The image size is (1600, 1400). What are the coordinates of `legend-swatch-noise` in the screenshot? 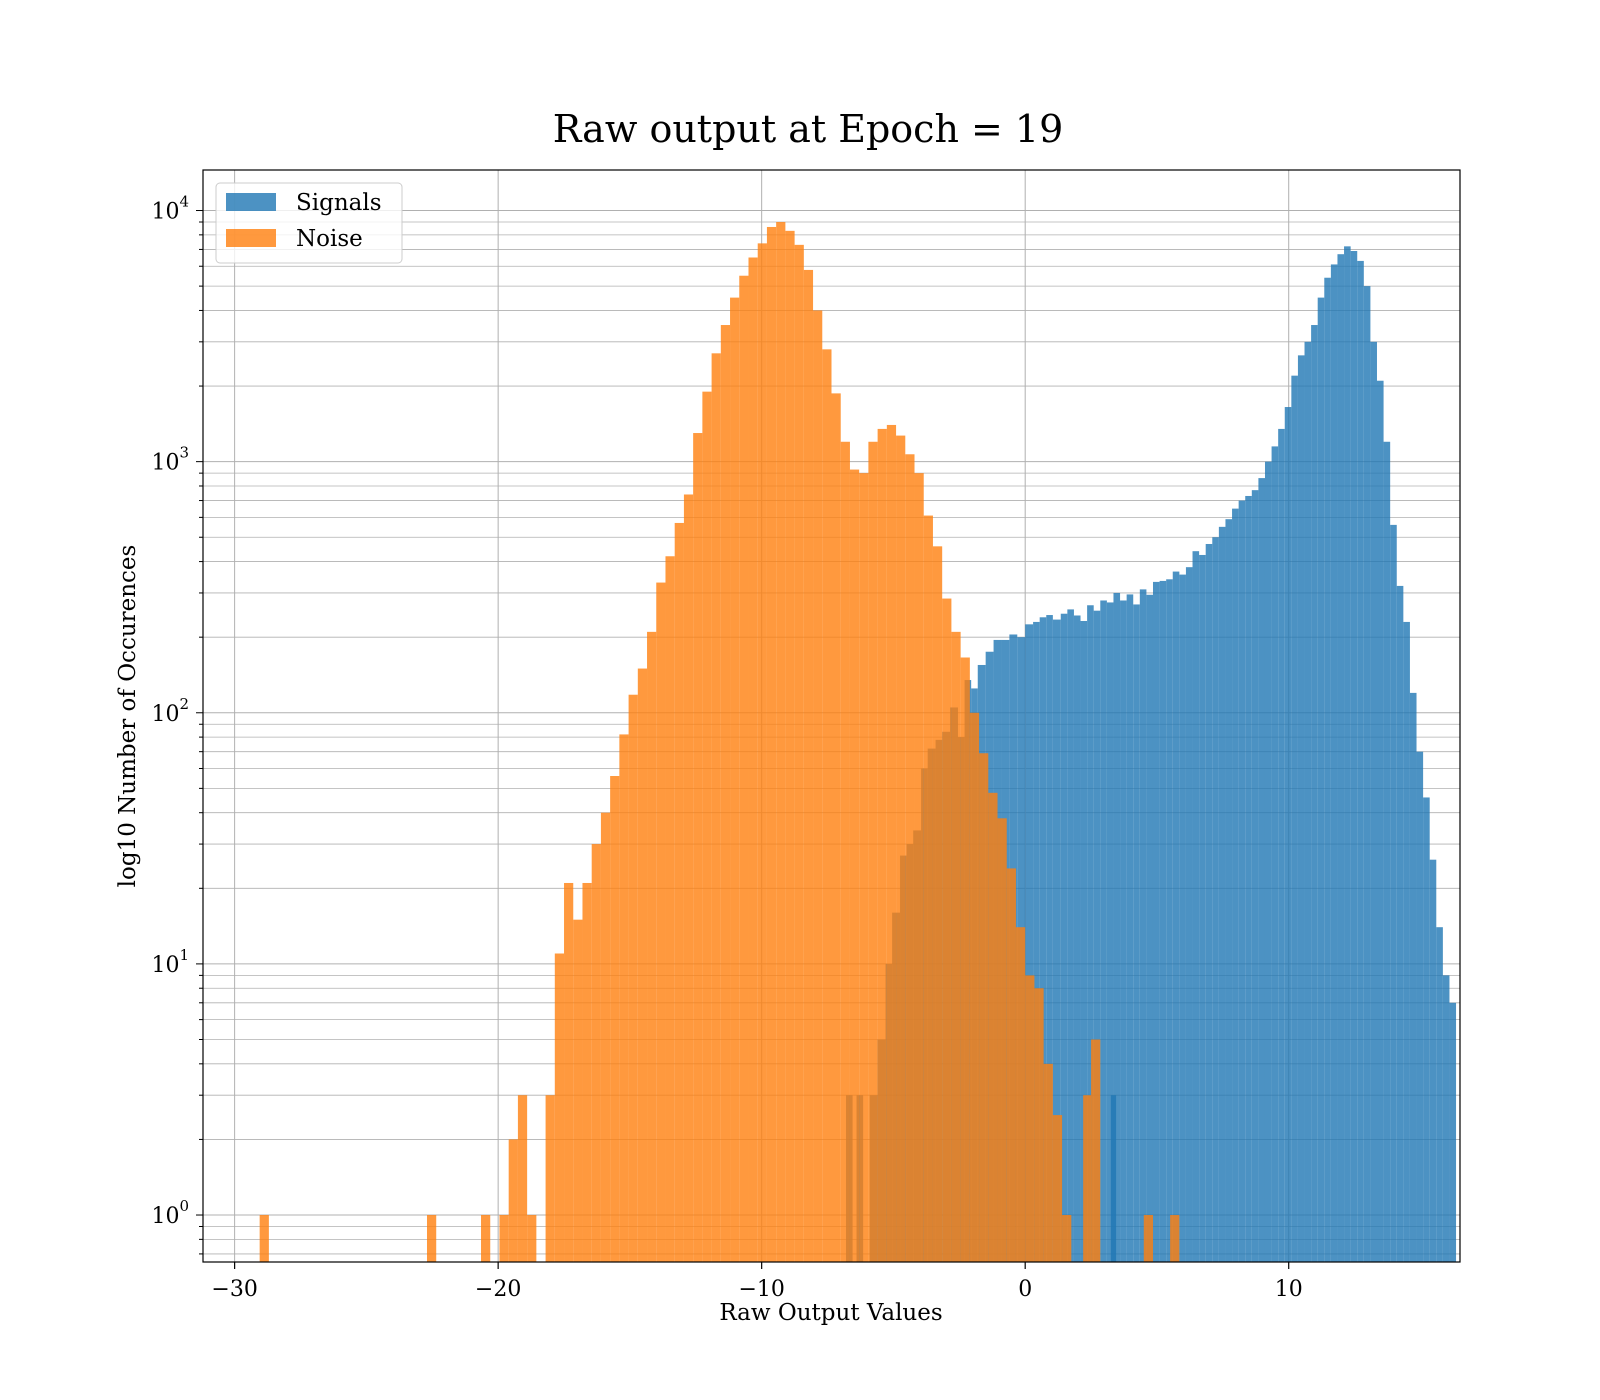 It's located at (251, 238).